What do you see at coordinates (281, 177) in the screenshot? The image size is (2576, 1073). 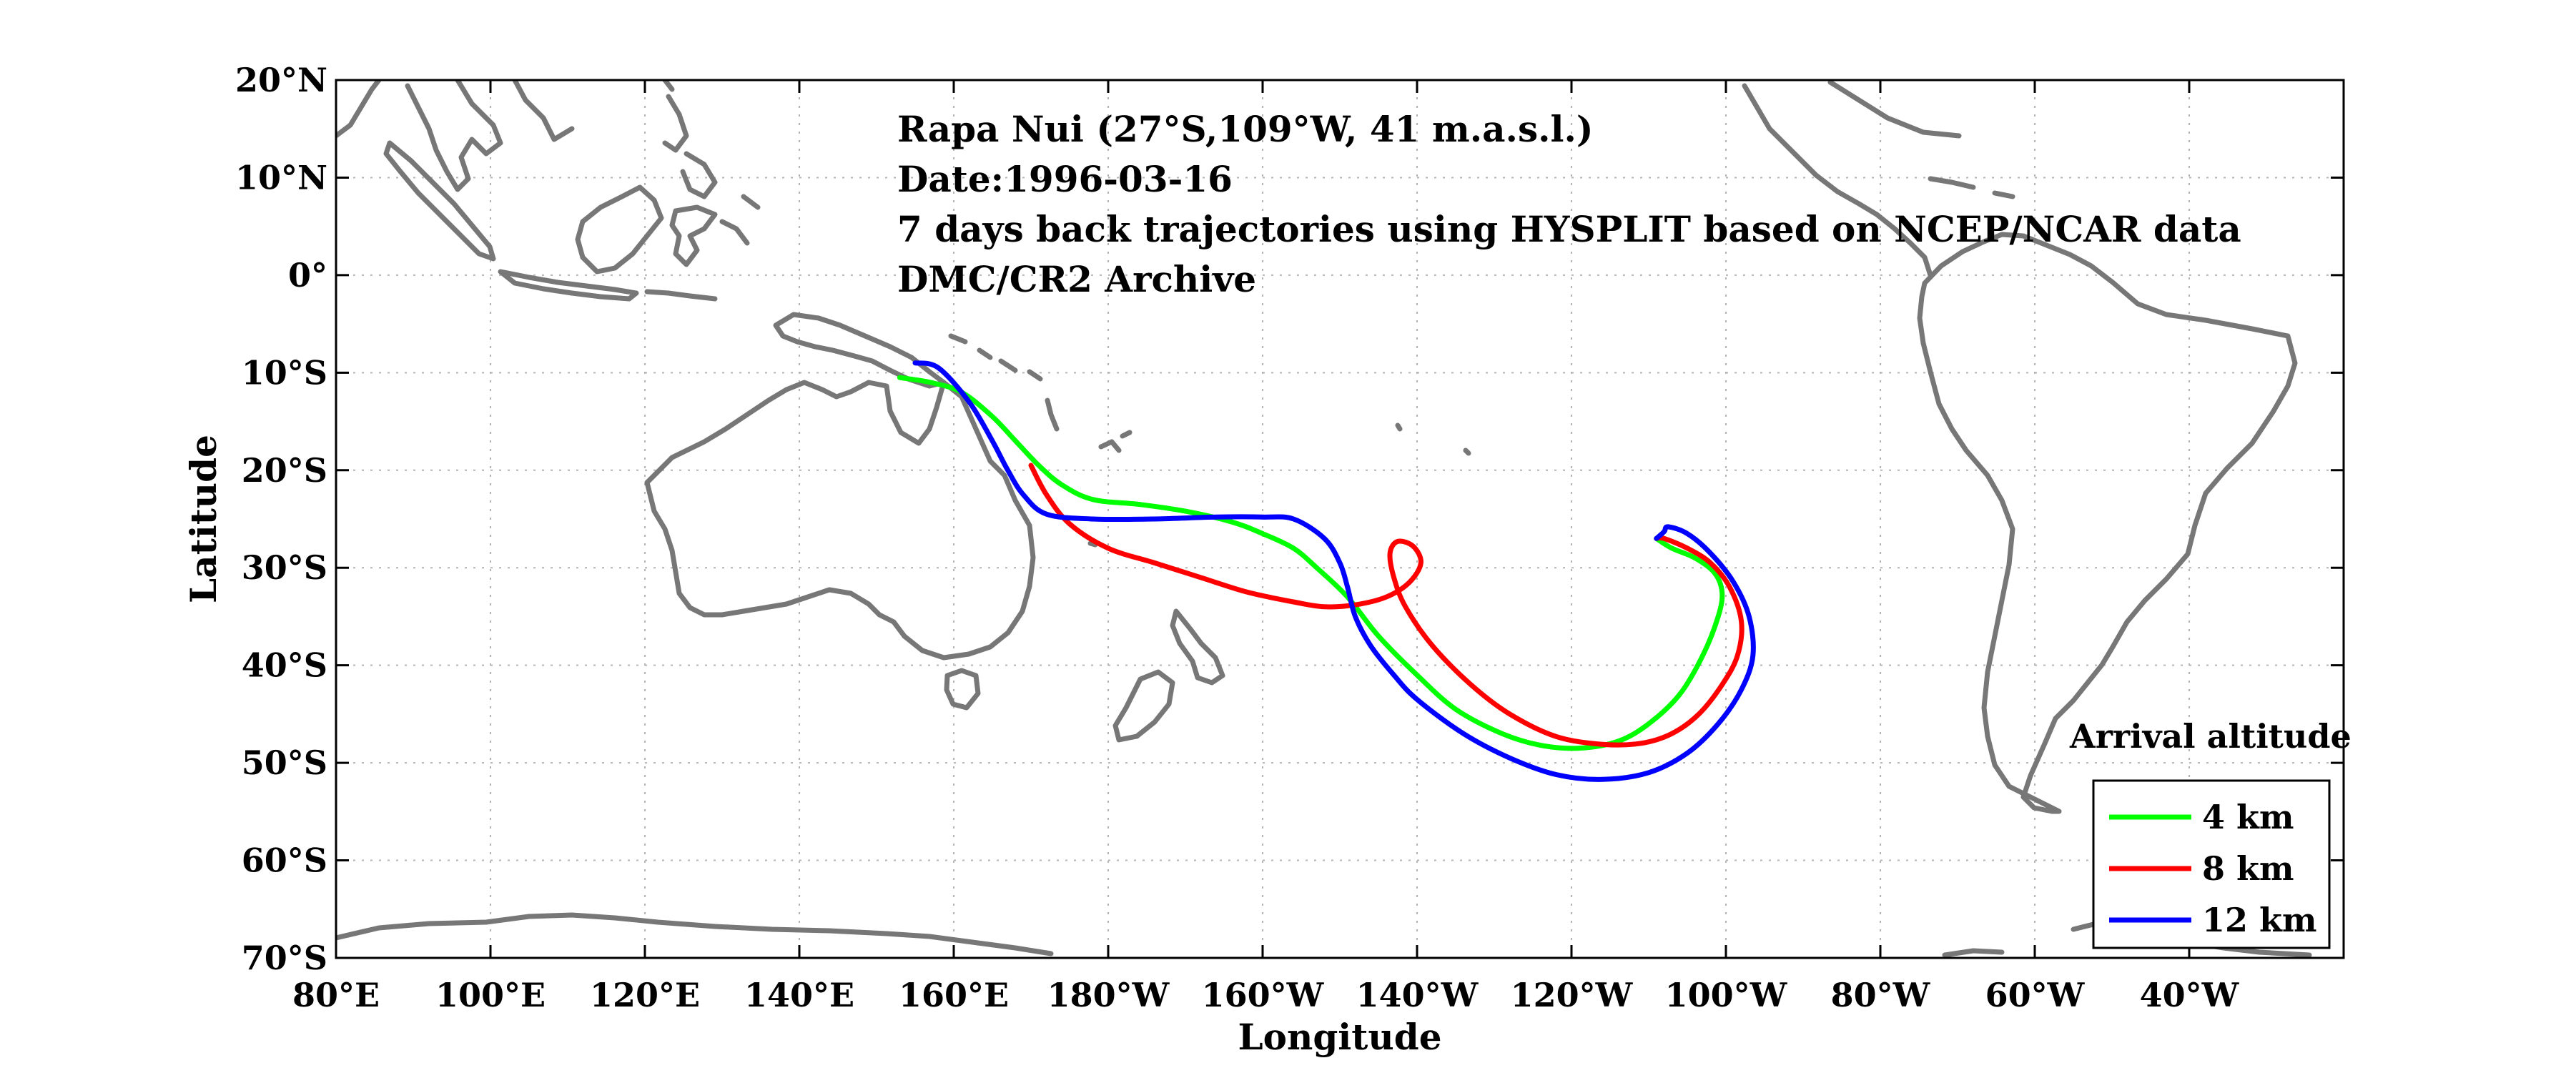 I see `y-tick-label: 10°N` at bounding box center [281, 177].